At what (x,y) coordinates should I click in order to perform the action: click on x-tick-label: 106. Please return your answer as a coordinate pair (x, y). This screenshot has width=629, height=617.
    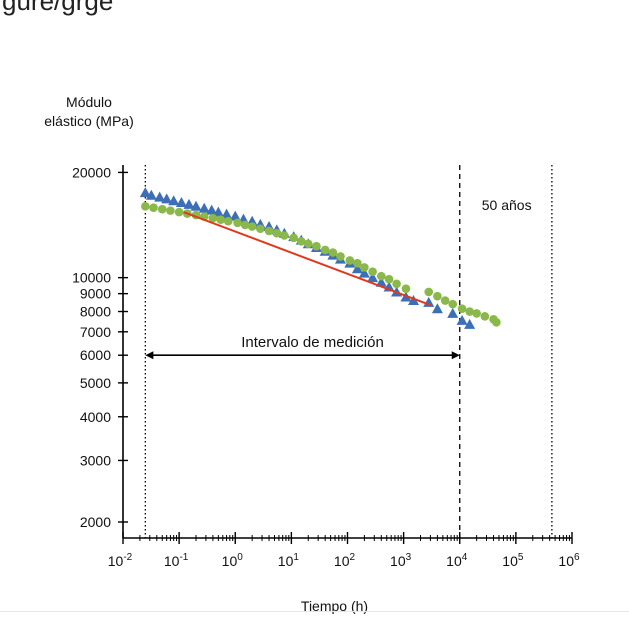
    Looking at the image, I should click on (569, 560).